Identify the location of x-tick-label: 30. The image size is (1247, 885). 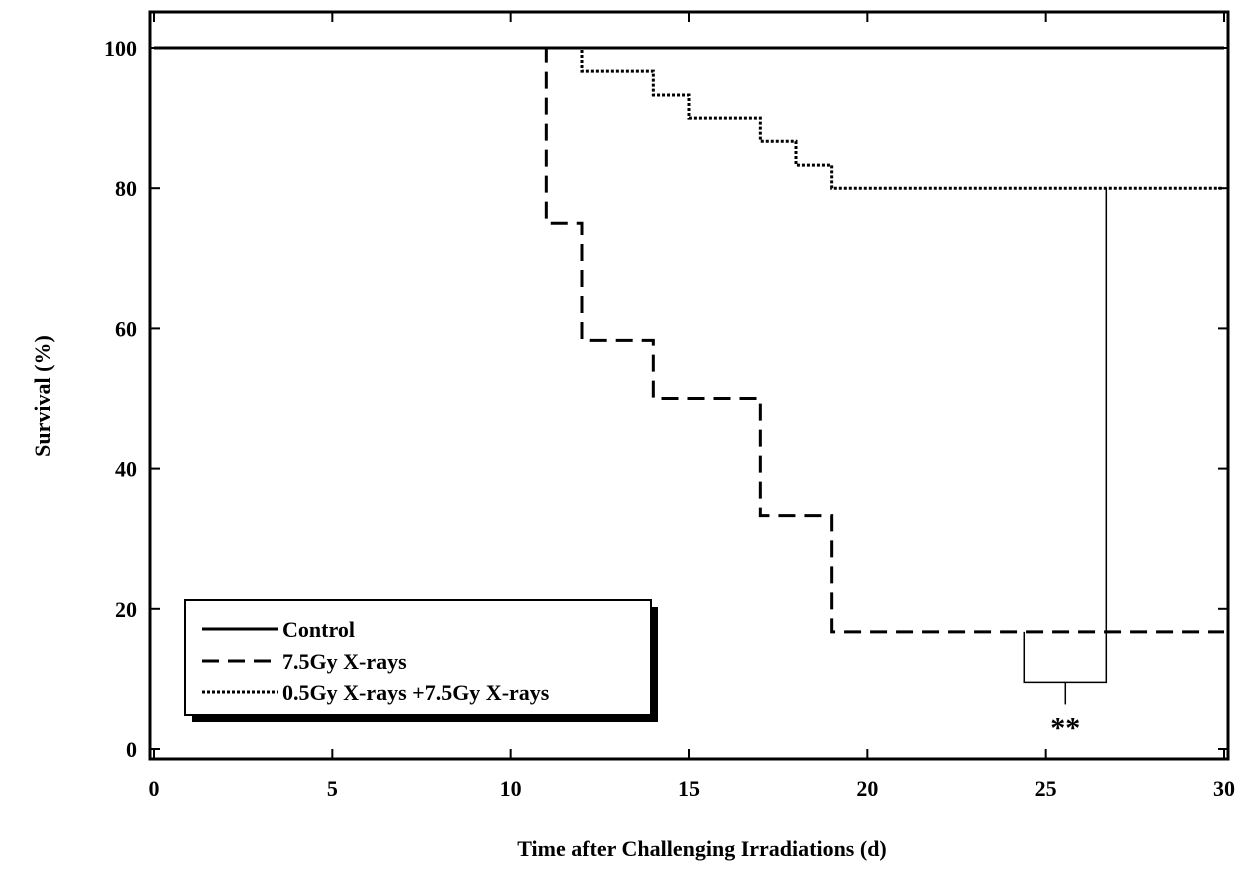
(1224, 788).